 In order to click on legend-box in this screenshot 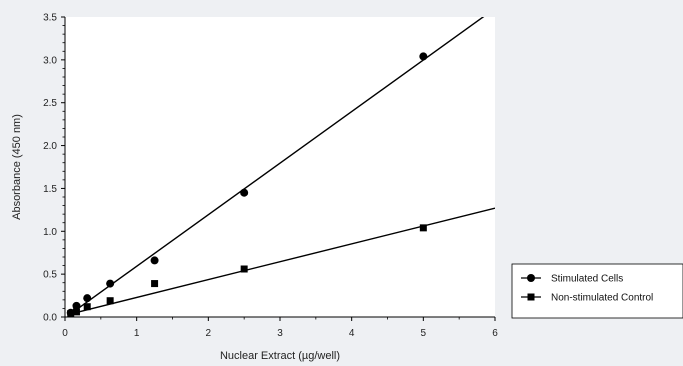, I will do `click(597, 291)`.